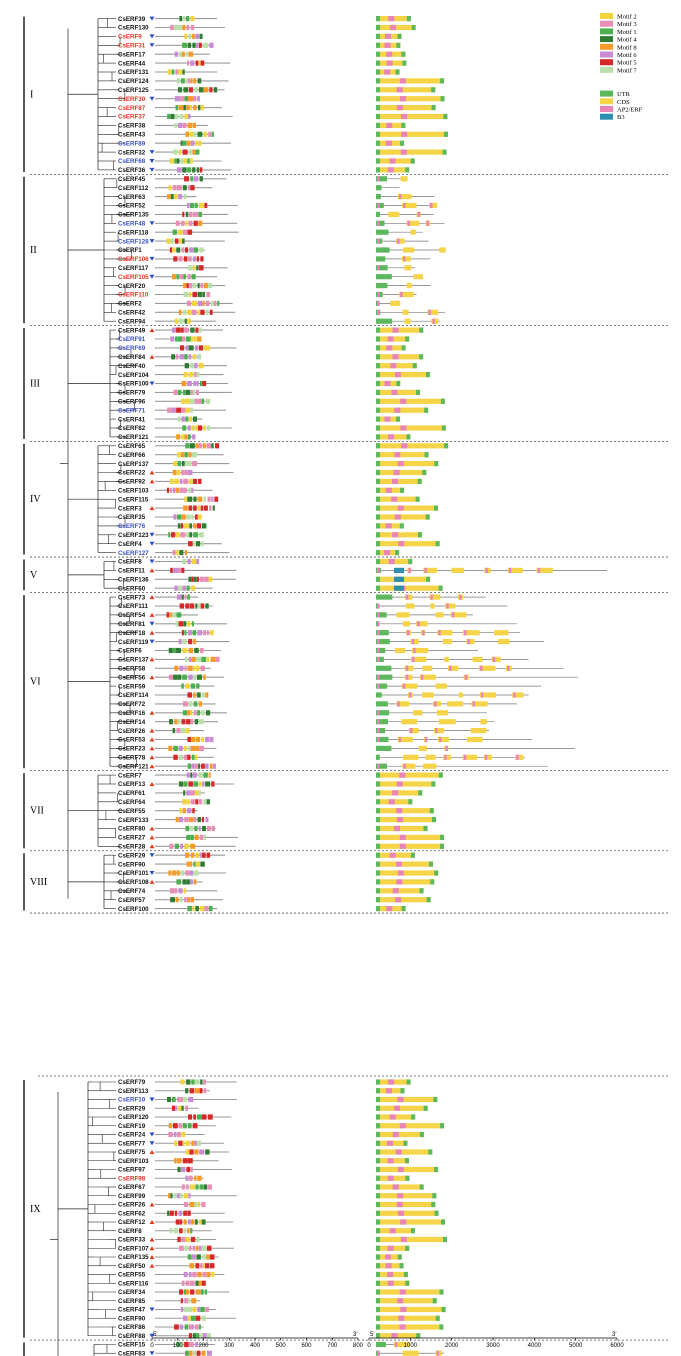  I want to click on gene-label: CsERF135, so click(133, 1257).